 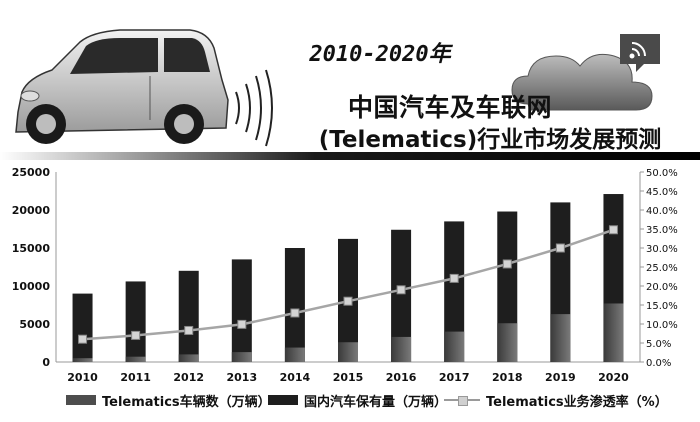 What do you see at coordinates (188, 377) in the screenshot?
I see `x-tick-label: 2012` at bounding box center [188, 377].